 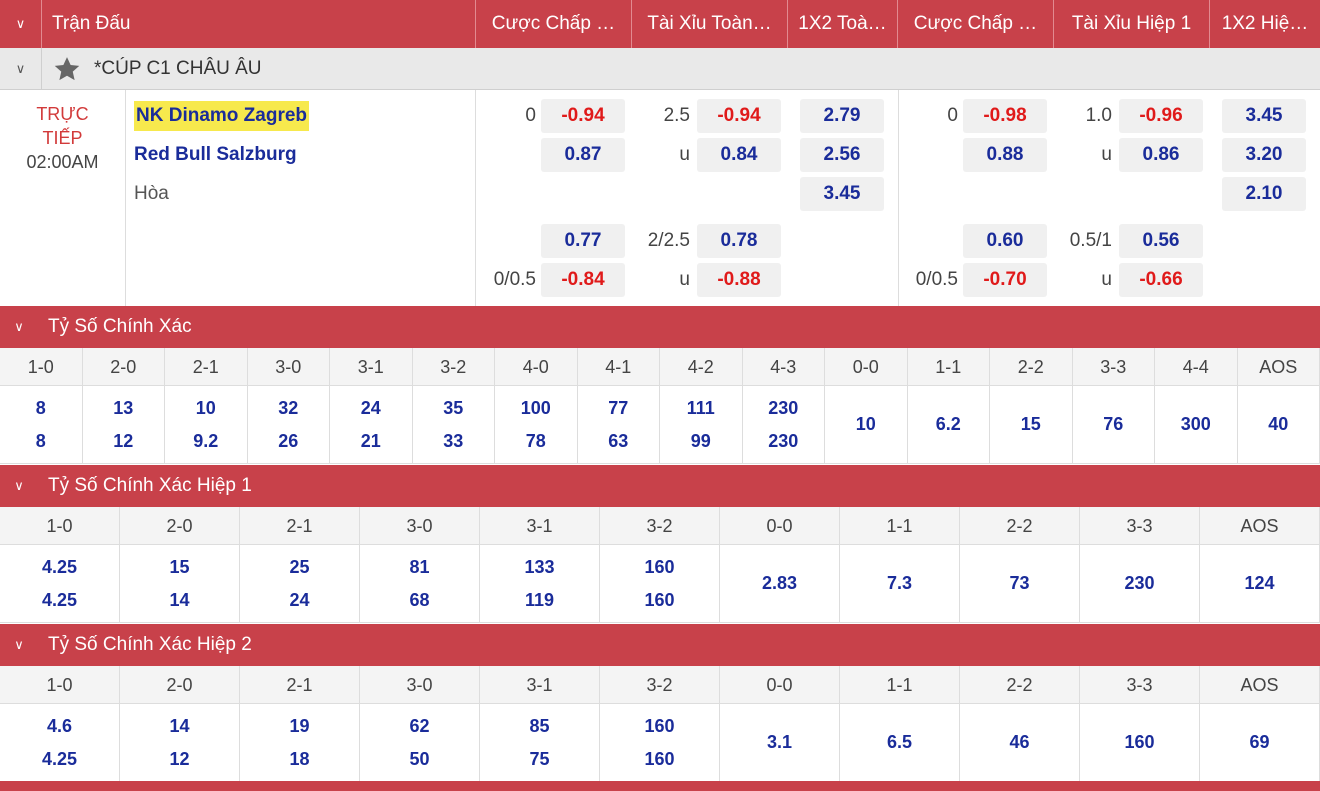 What do you see at coordinates (1161, 241) in the screenshot?
I see `h1-ou2-over-odds: 0.56` at bounding box center [1161, 241].